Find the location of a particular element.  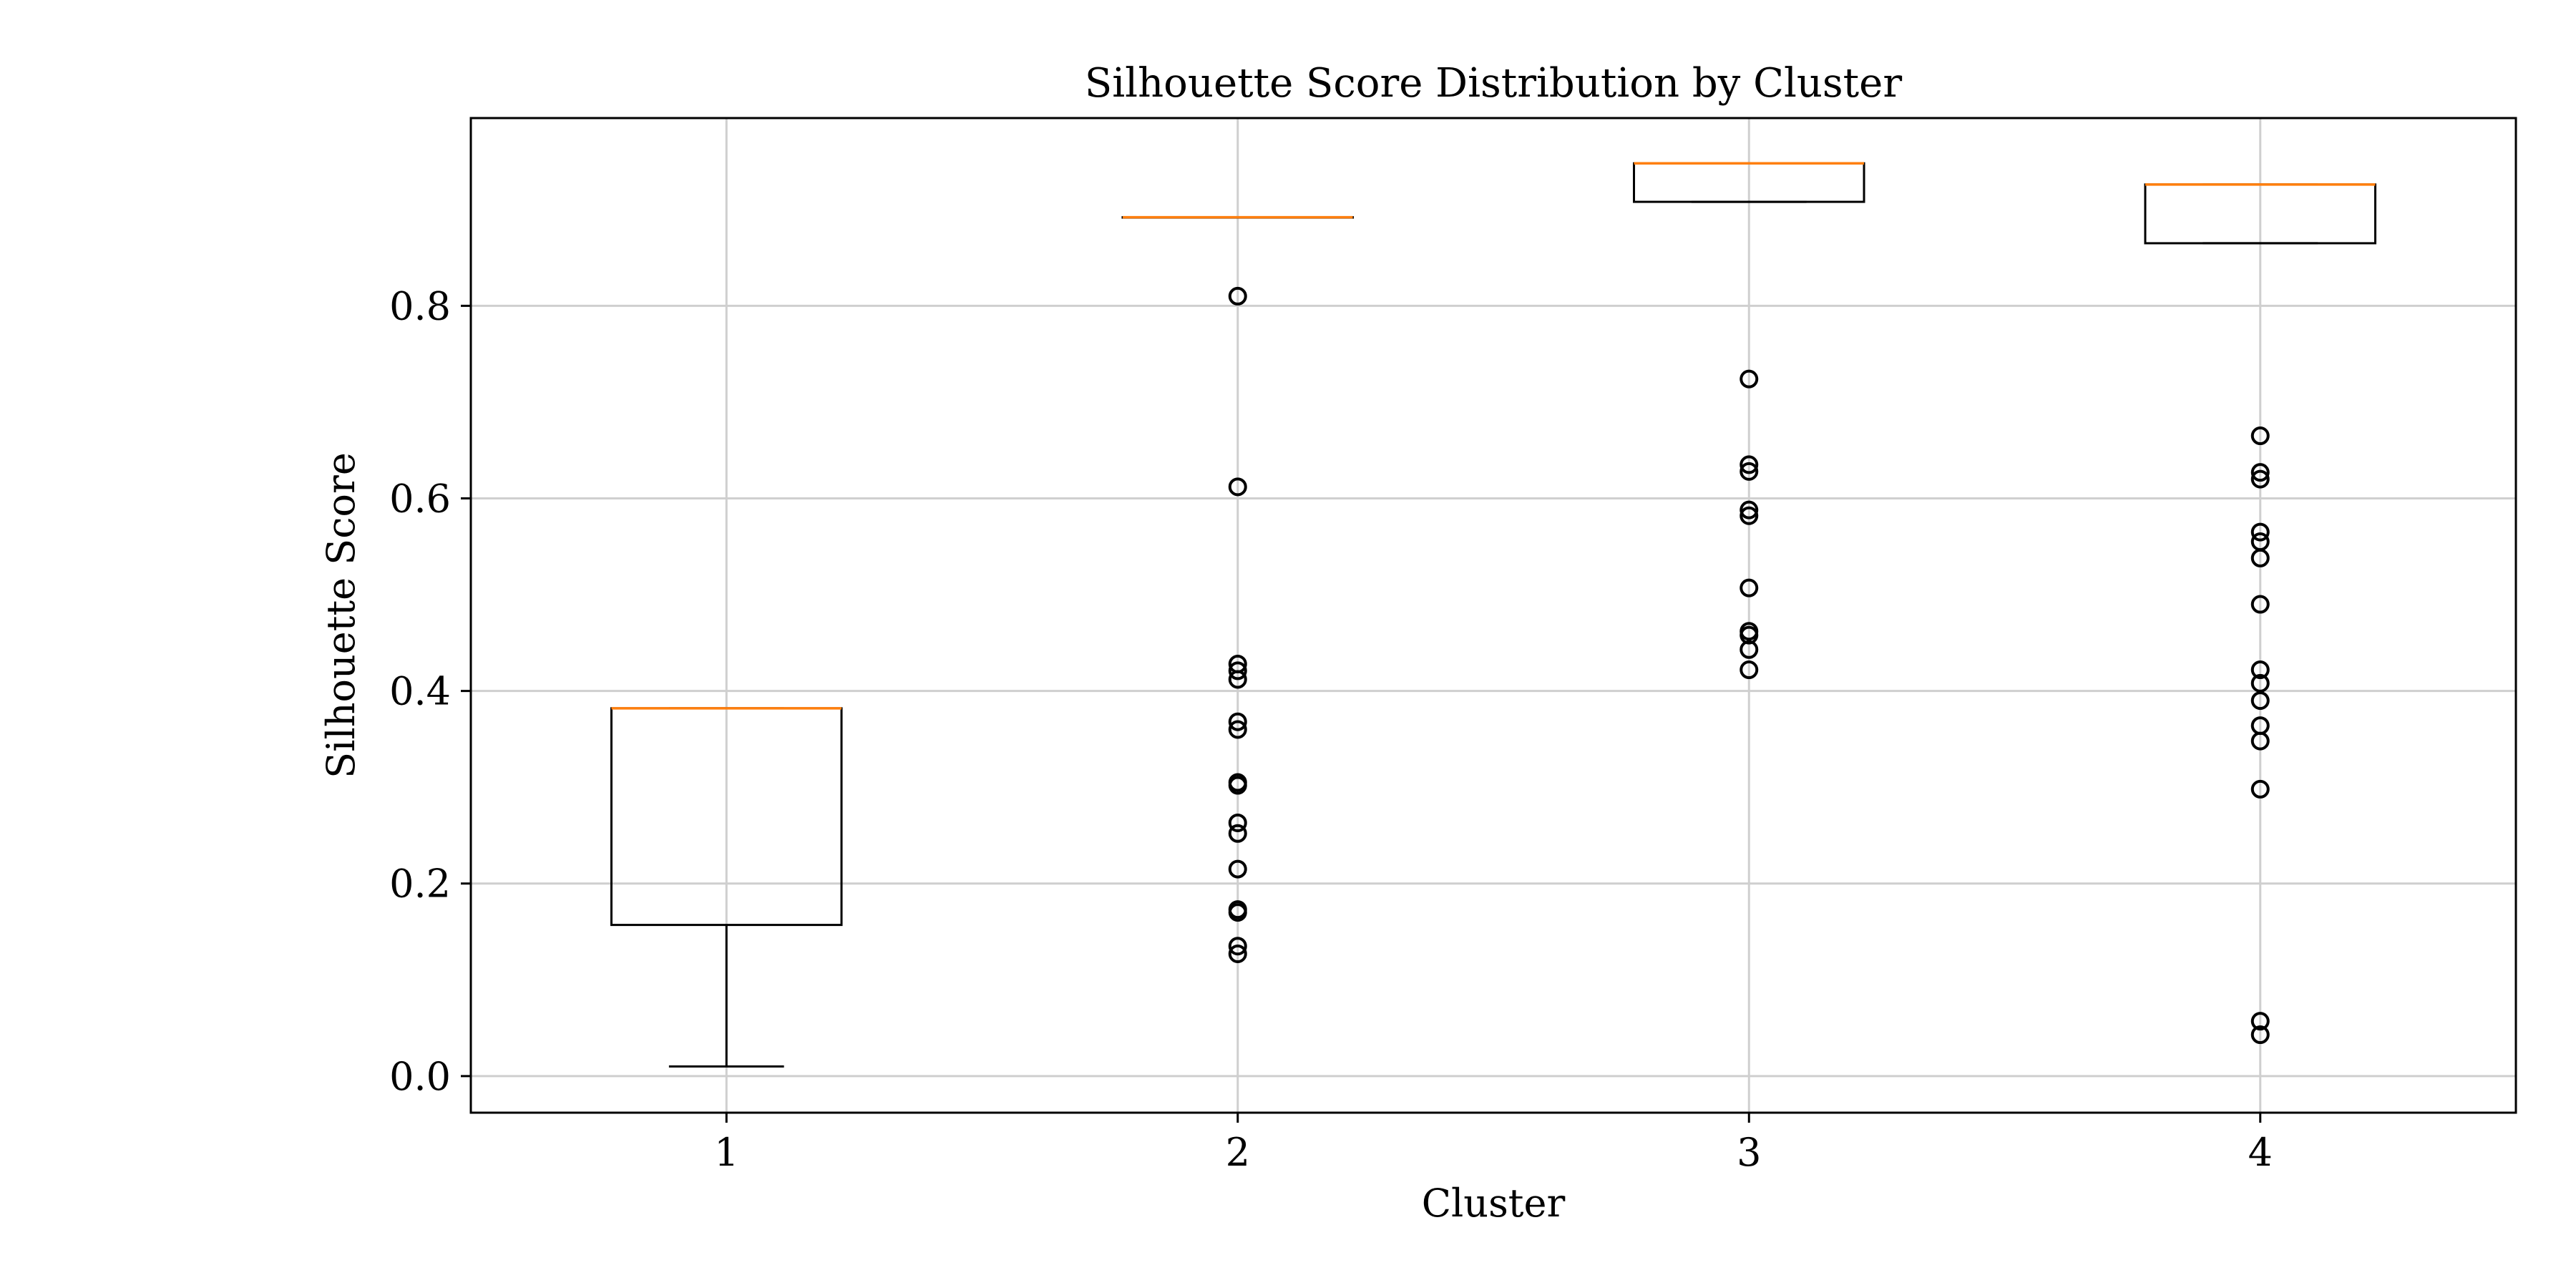

x-tick-label: 3 is located at coordinates (1749, 1152).